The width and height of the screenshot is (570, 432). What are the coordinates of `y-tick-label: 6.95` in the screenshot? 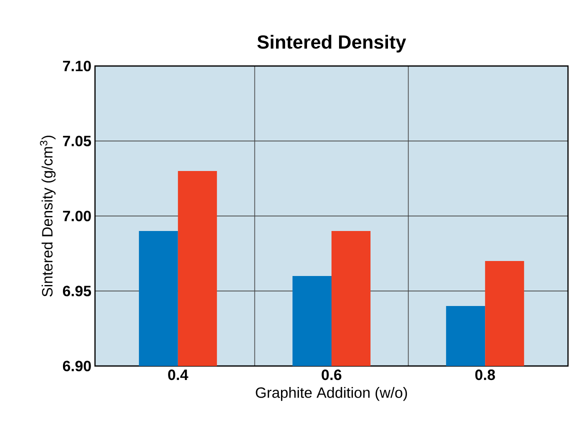 It's located at (77, 291).